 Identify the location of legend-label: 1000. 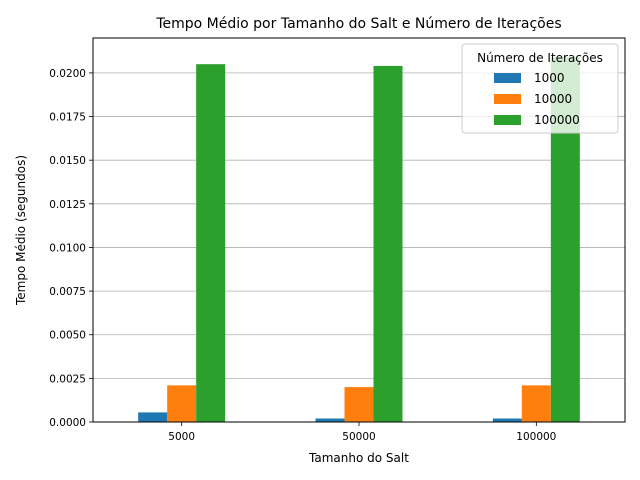
(549, 78).